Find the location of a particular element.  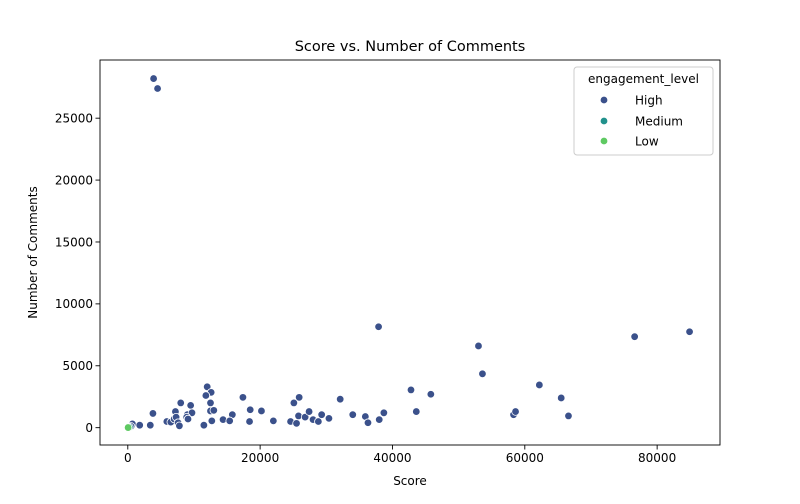

x-axis-ticks: 0 20000 40000 60000 80000 is located at coordinates (400, 455).